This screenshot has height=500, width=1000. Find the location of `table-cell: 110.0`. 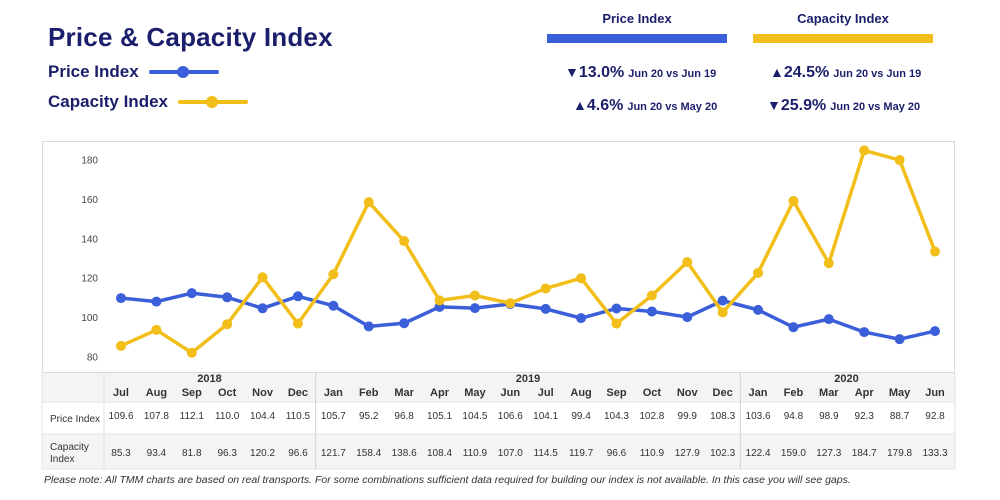

table-cell: 110.0 is located at coordinates (227, 416).